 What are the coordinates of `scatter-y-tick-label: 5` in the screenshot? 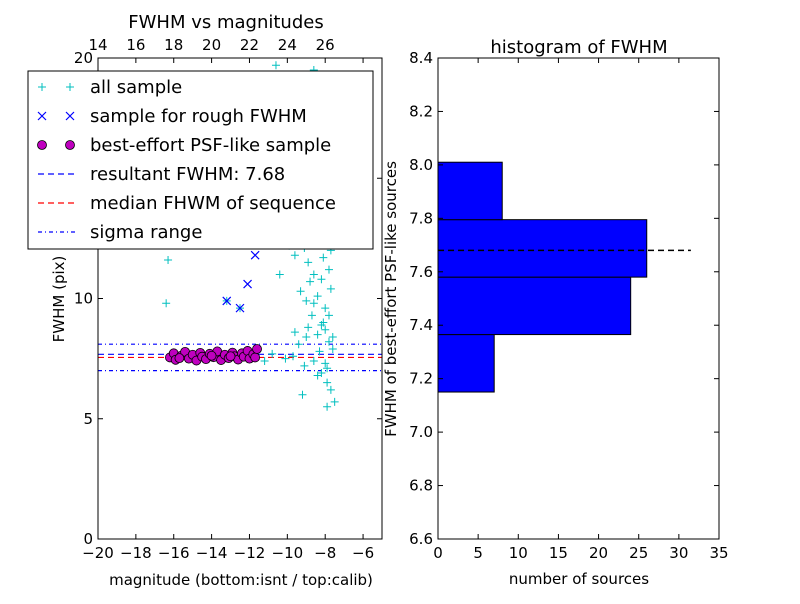 It's located at (88, 419).